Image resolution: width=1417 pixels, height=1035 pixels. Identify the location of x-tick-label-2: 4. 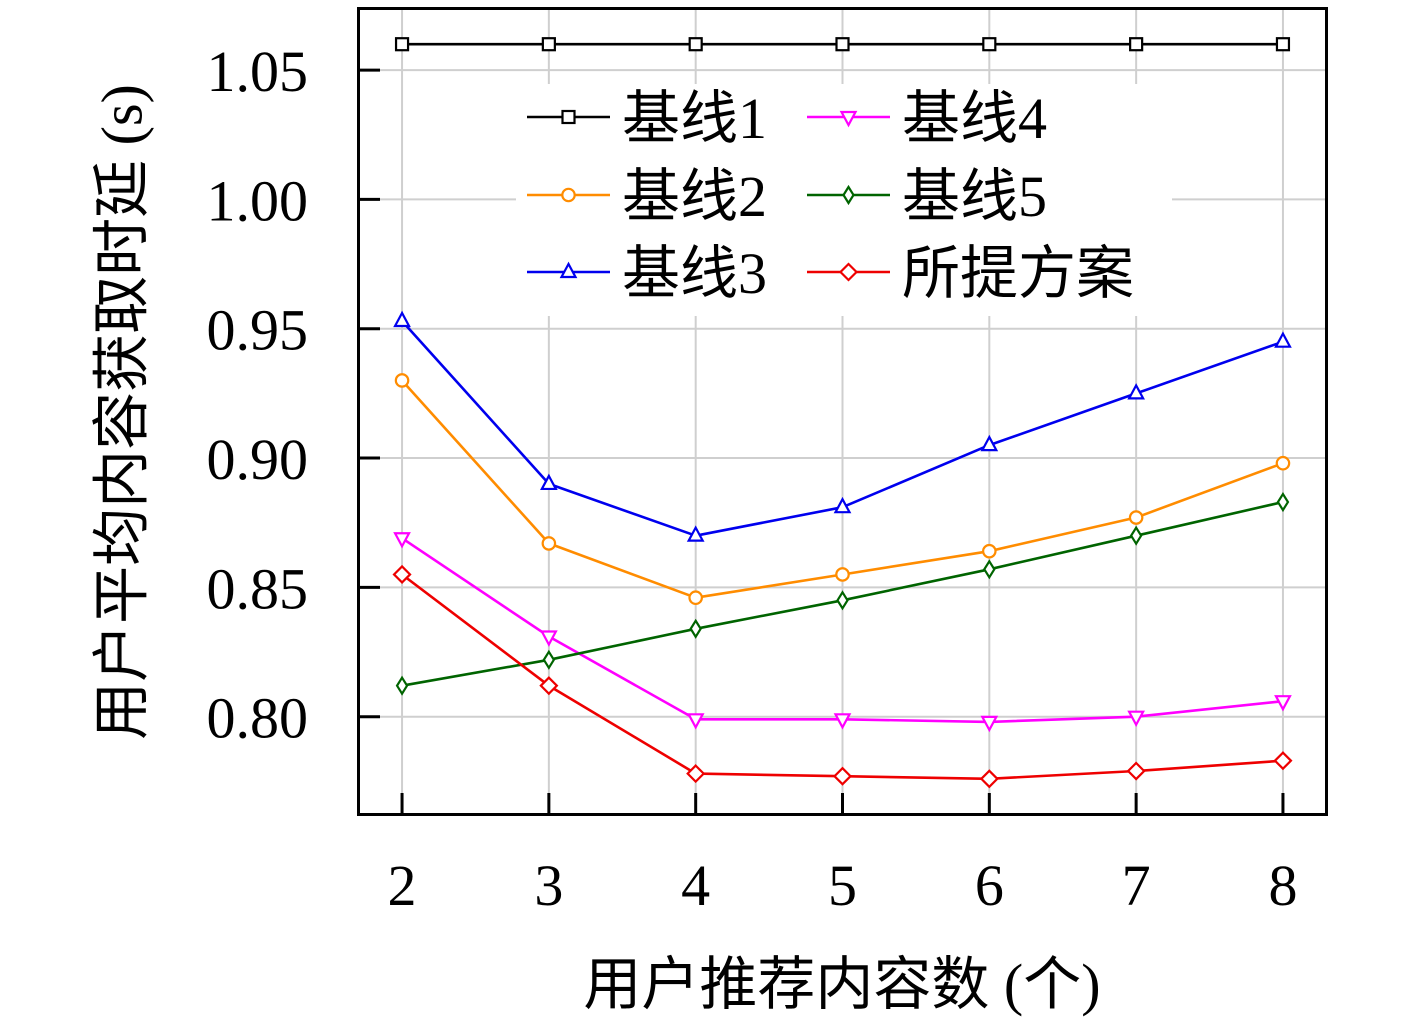
(695, 885).